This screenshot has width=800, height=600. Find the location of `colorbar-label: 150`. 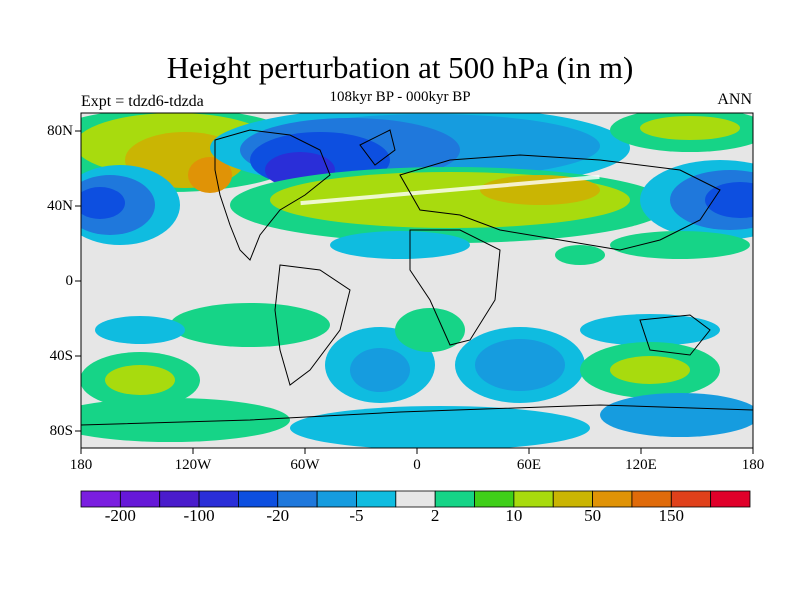

colorbar-label: 150 is located at coordinates (671, 515).